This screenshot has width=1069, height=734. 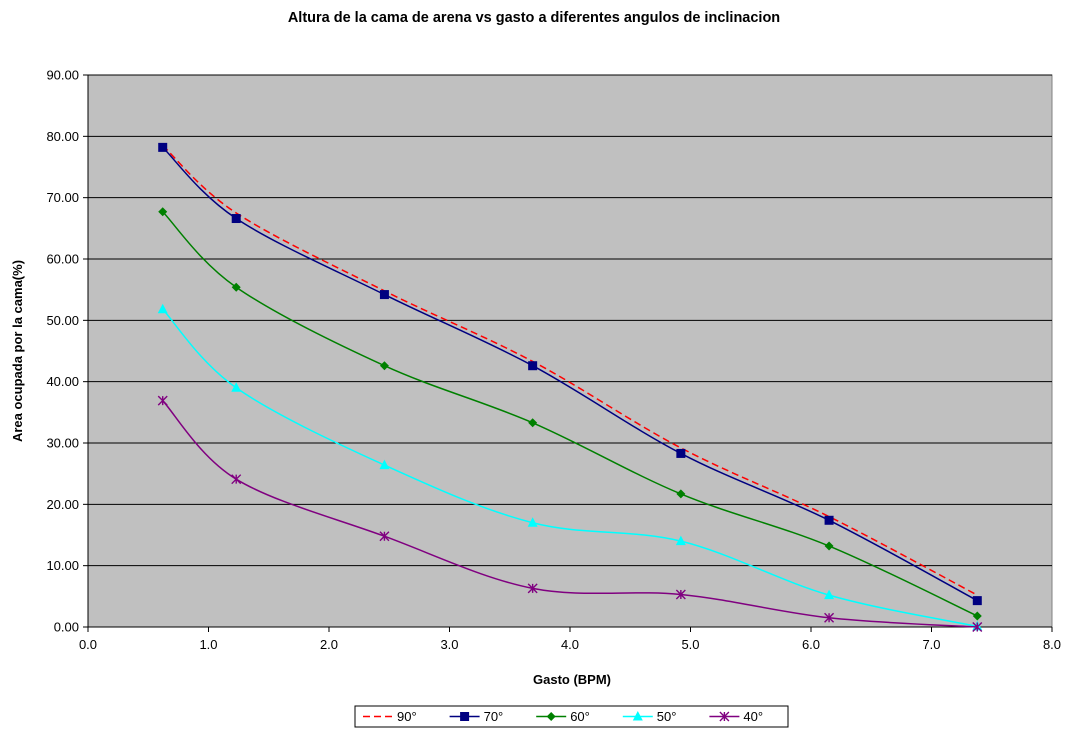 What do you see at coordinates (494, 716) in the screenshot?
I see `legend-label: 70°` at bounding box center [494, 716].